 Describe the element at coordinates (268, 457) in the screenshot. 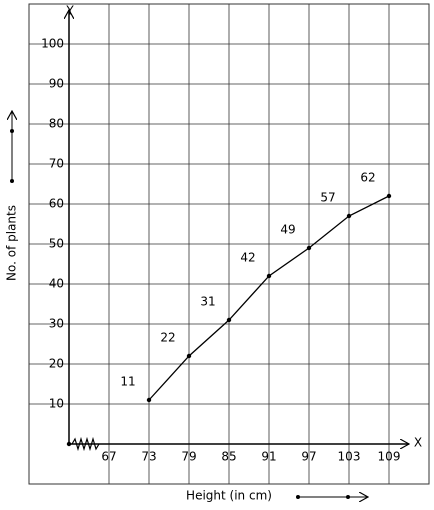

I see `x-tick-label: 91` at that location.